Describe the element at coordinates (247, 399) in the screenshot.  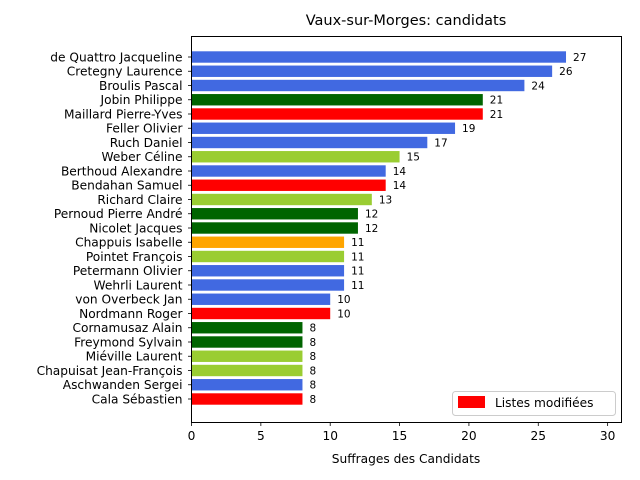
I see `bar-cala-sebastien` at that location.